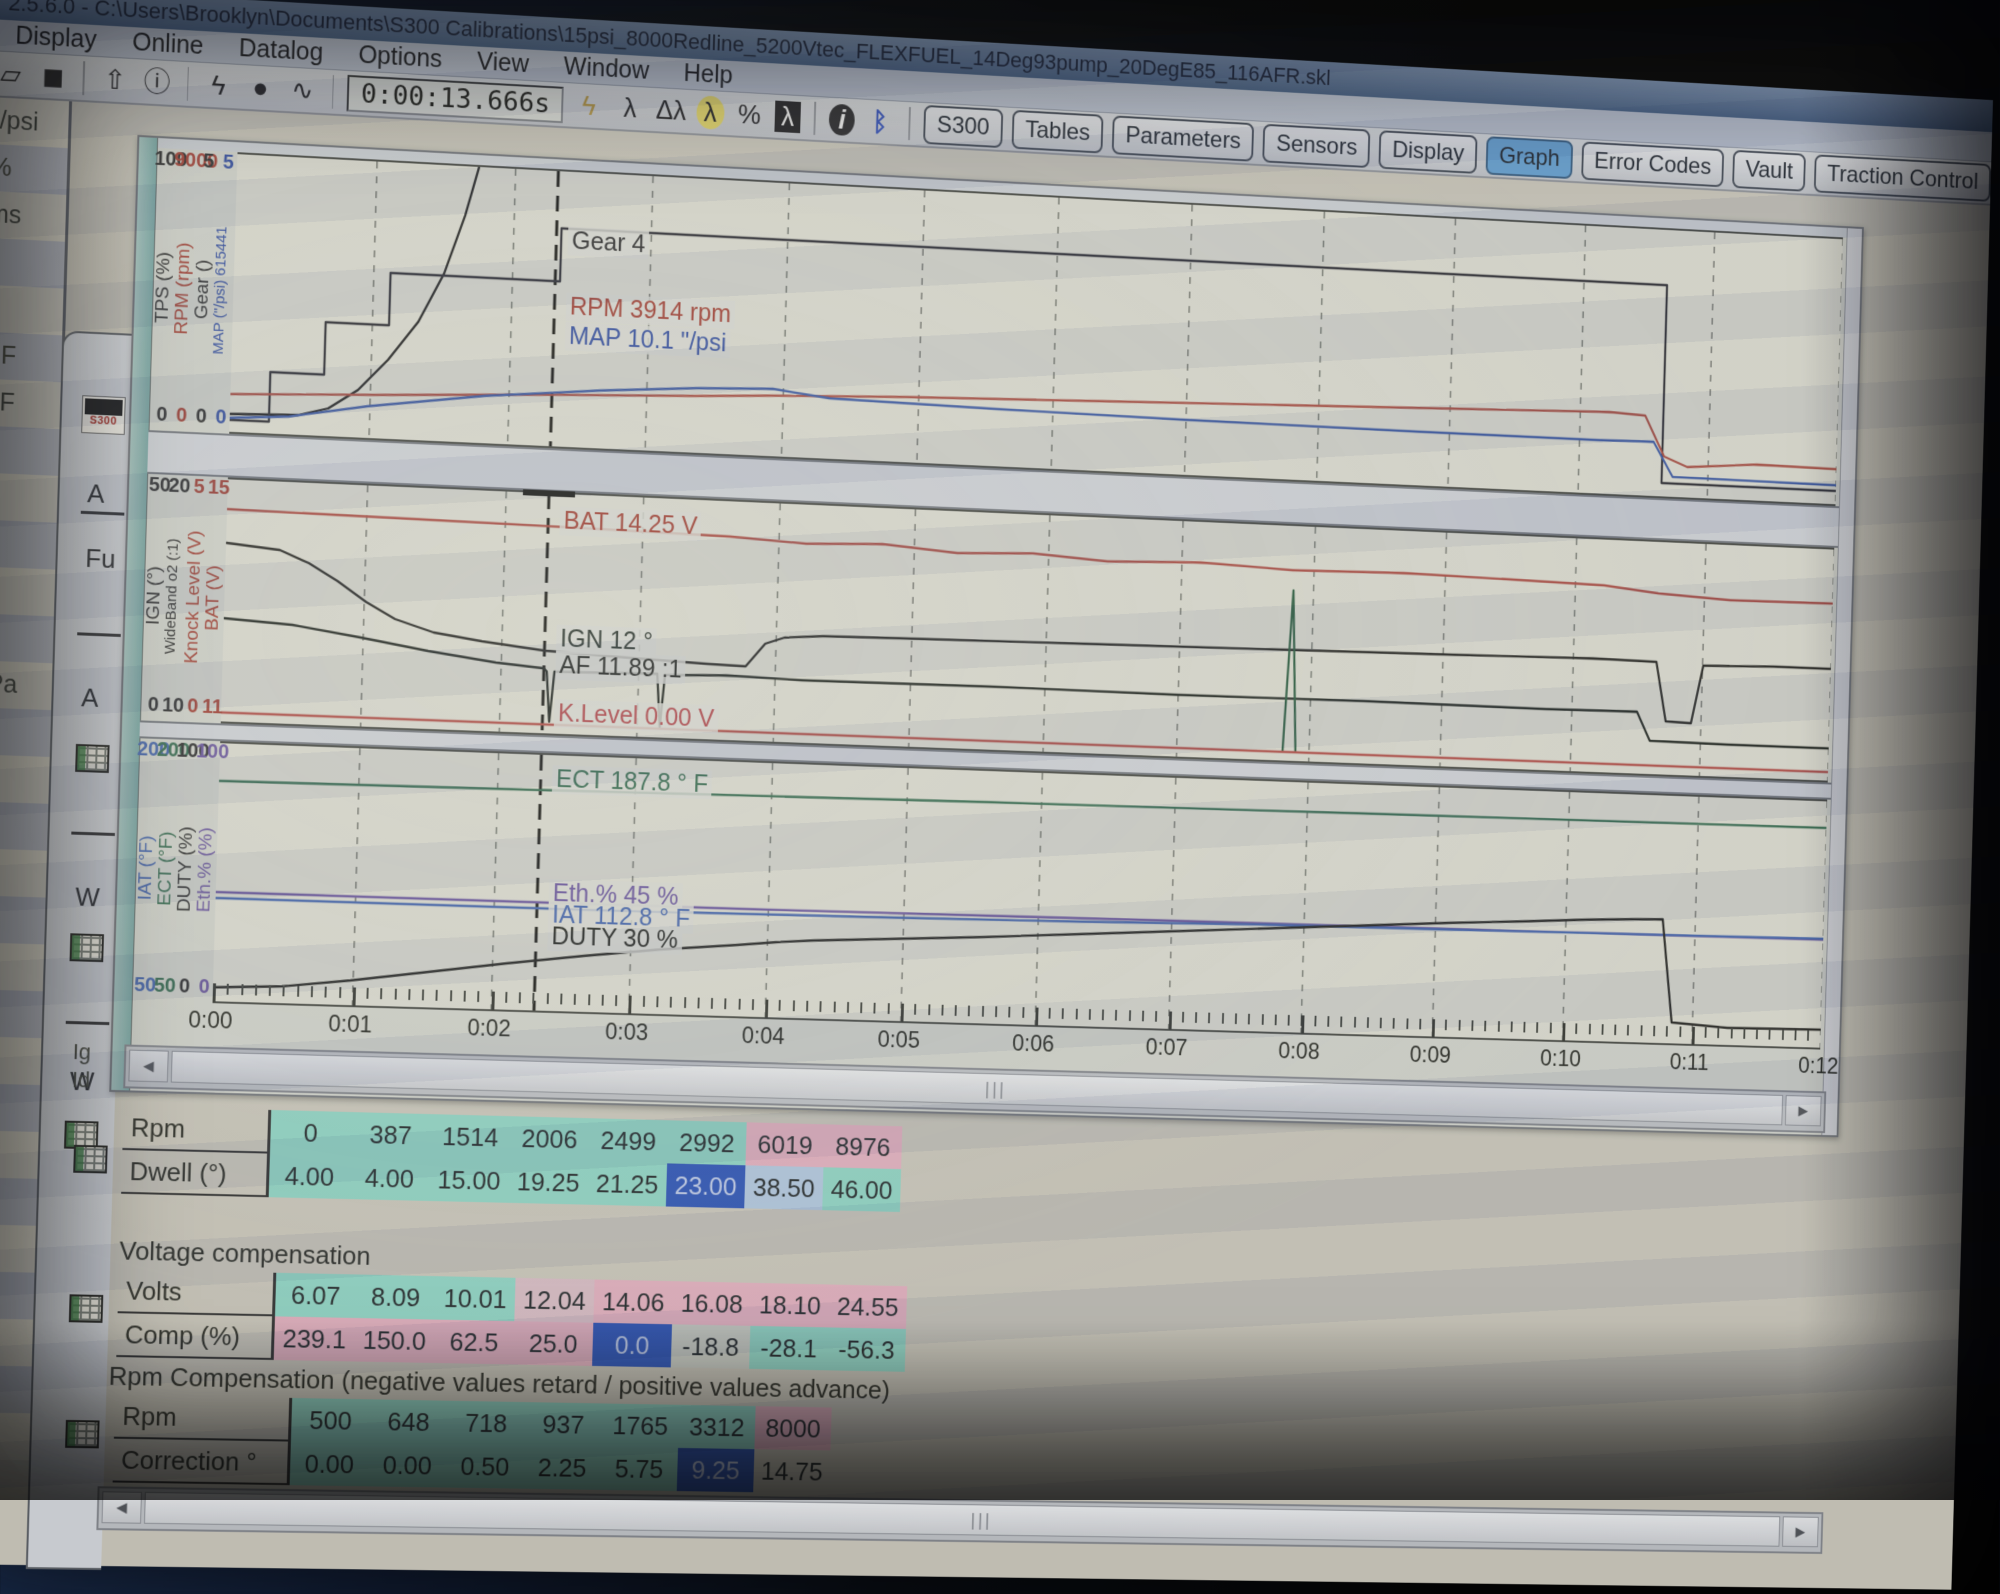  I want to click on table-cell: 1514, so click(470, 1137).